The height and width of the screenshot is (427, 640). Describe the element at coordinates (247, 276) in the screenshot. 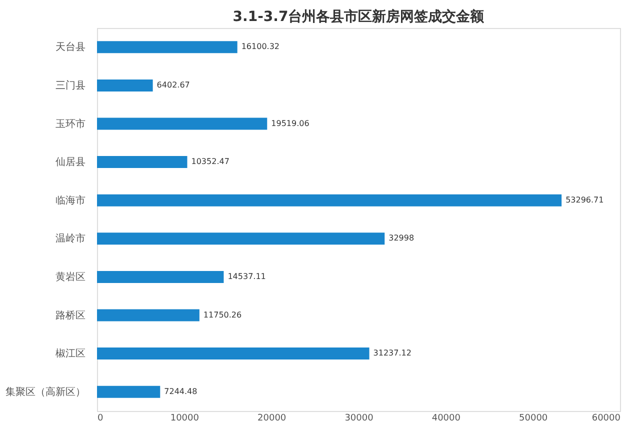

I see `data-label: 14537.11` at that location.